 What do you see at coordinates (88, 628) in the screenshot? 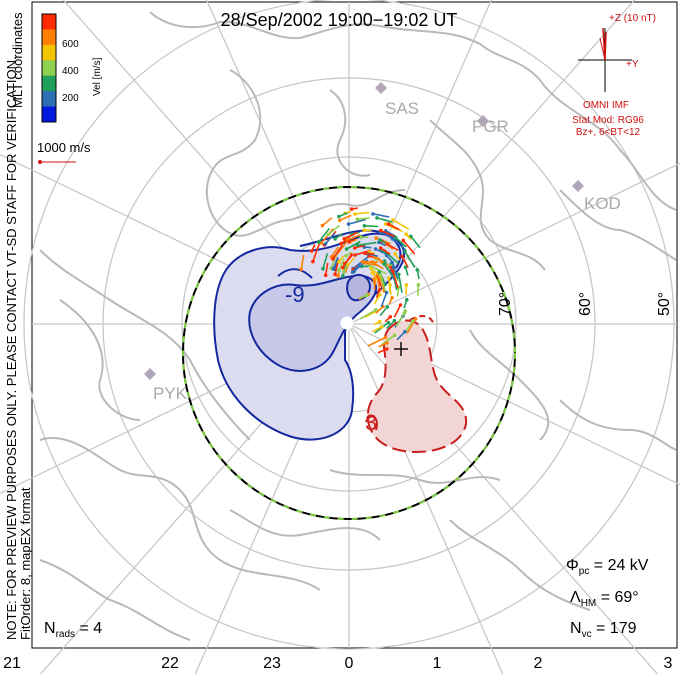
I see `stat-nrads-value: = 4` at bounding box center [88, 628].